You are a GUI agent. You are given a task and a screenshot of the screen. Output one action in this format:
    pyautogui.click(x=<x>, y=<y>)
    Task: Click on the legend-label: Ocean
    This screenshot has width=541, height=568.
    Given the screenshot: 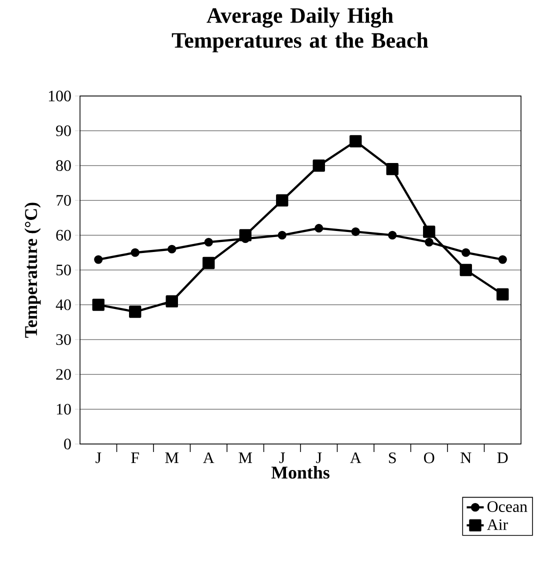 What is the action you would take?
    pyautogui.click(x=507, y=506)
    